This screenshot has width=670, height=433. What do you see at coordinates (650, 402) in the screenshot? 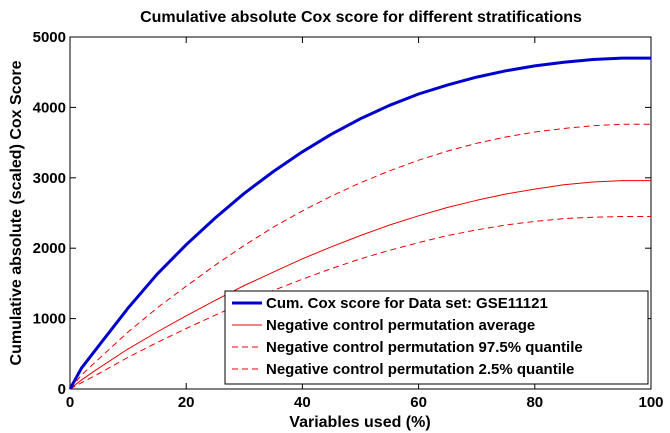
I see `x-tick-label: 100` at bounding box center [650, 402].